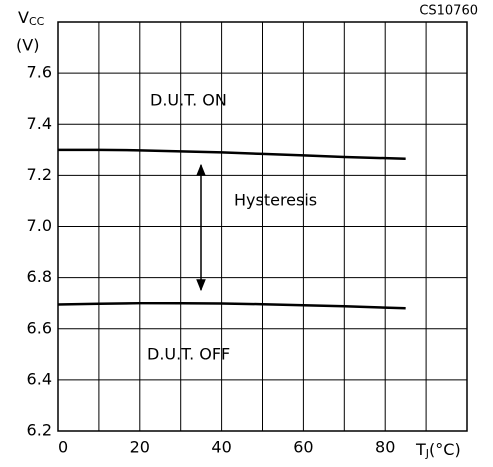  What do you see at coordinates (188, 354) in the screenshot?
I see `annotation: D.U.T. OFF` at bounding box center [188, 354].